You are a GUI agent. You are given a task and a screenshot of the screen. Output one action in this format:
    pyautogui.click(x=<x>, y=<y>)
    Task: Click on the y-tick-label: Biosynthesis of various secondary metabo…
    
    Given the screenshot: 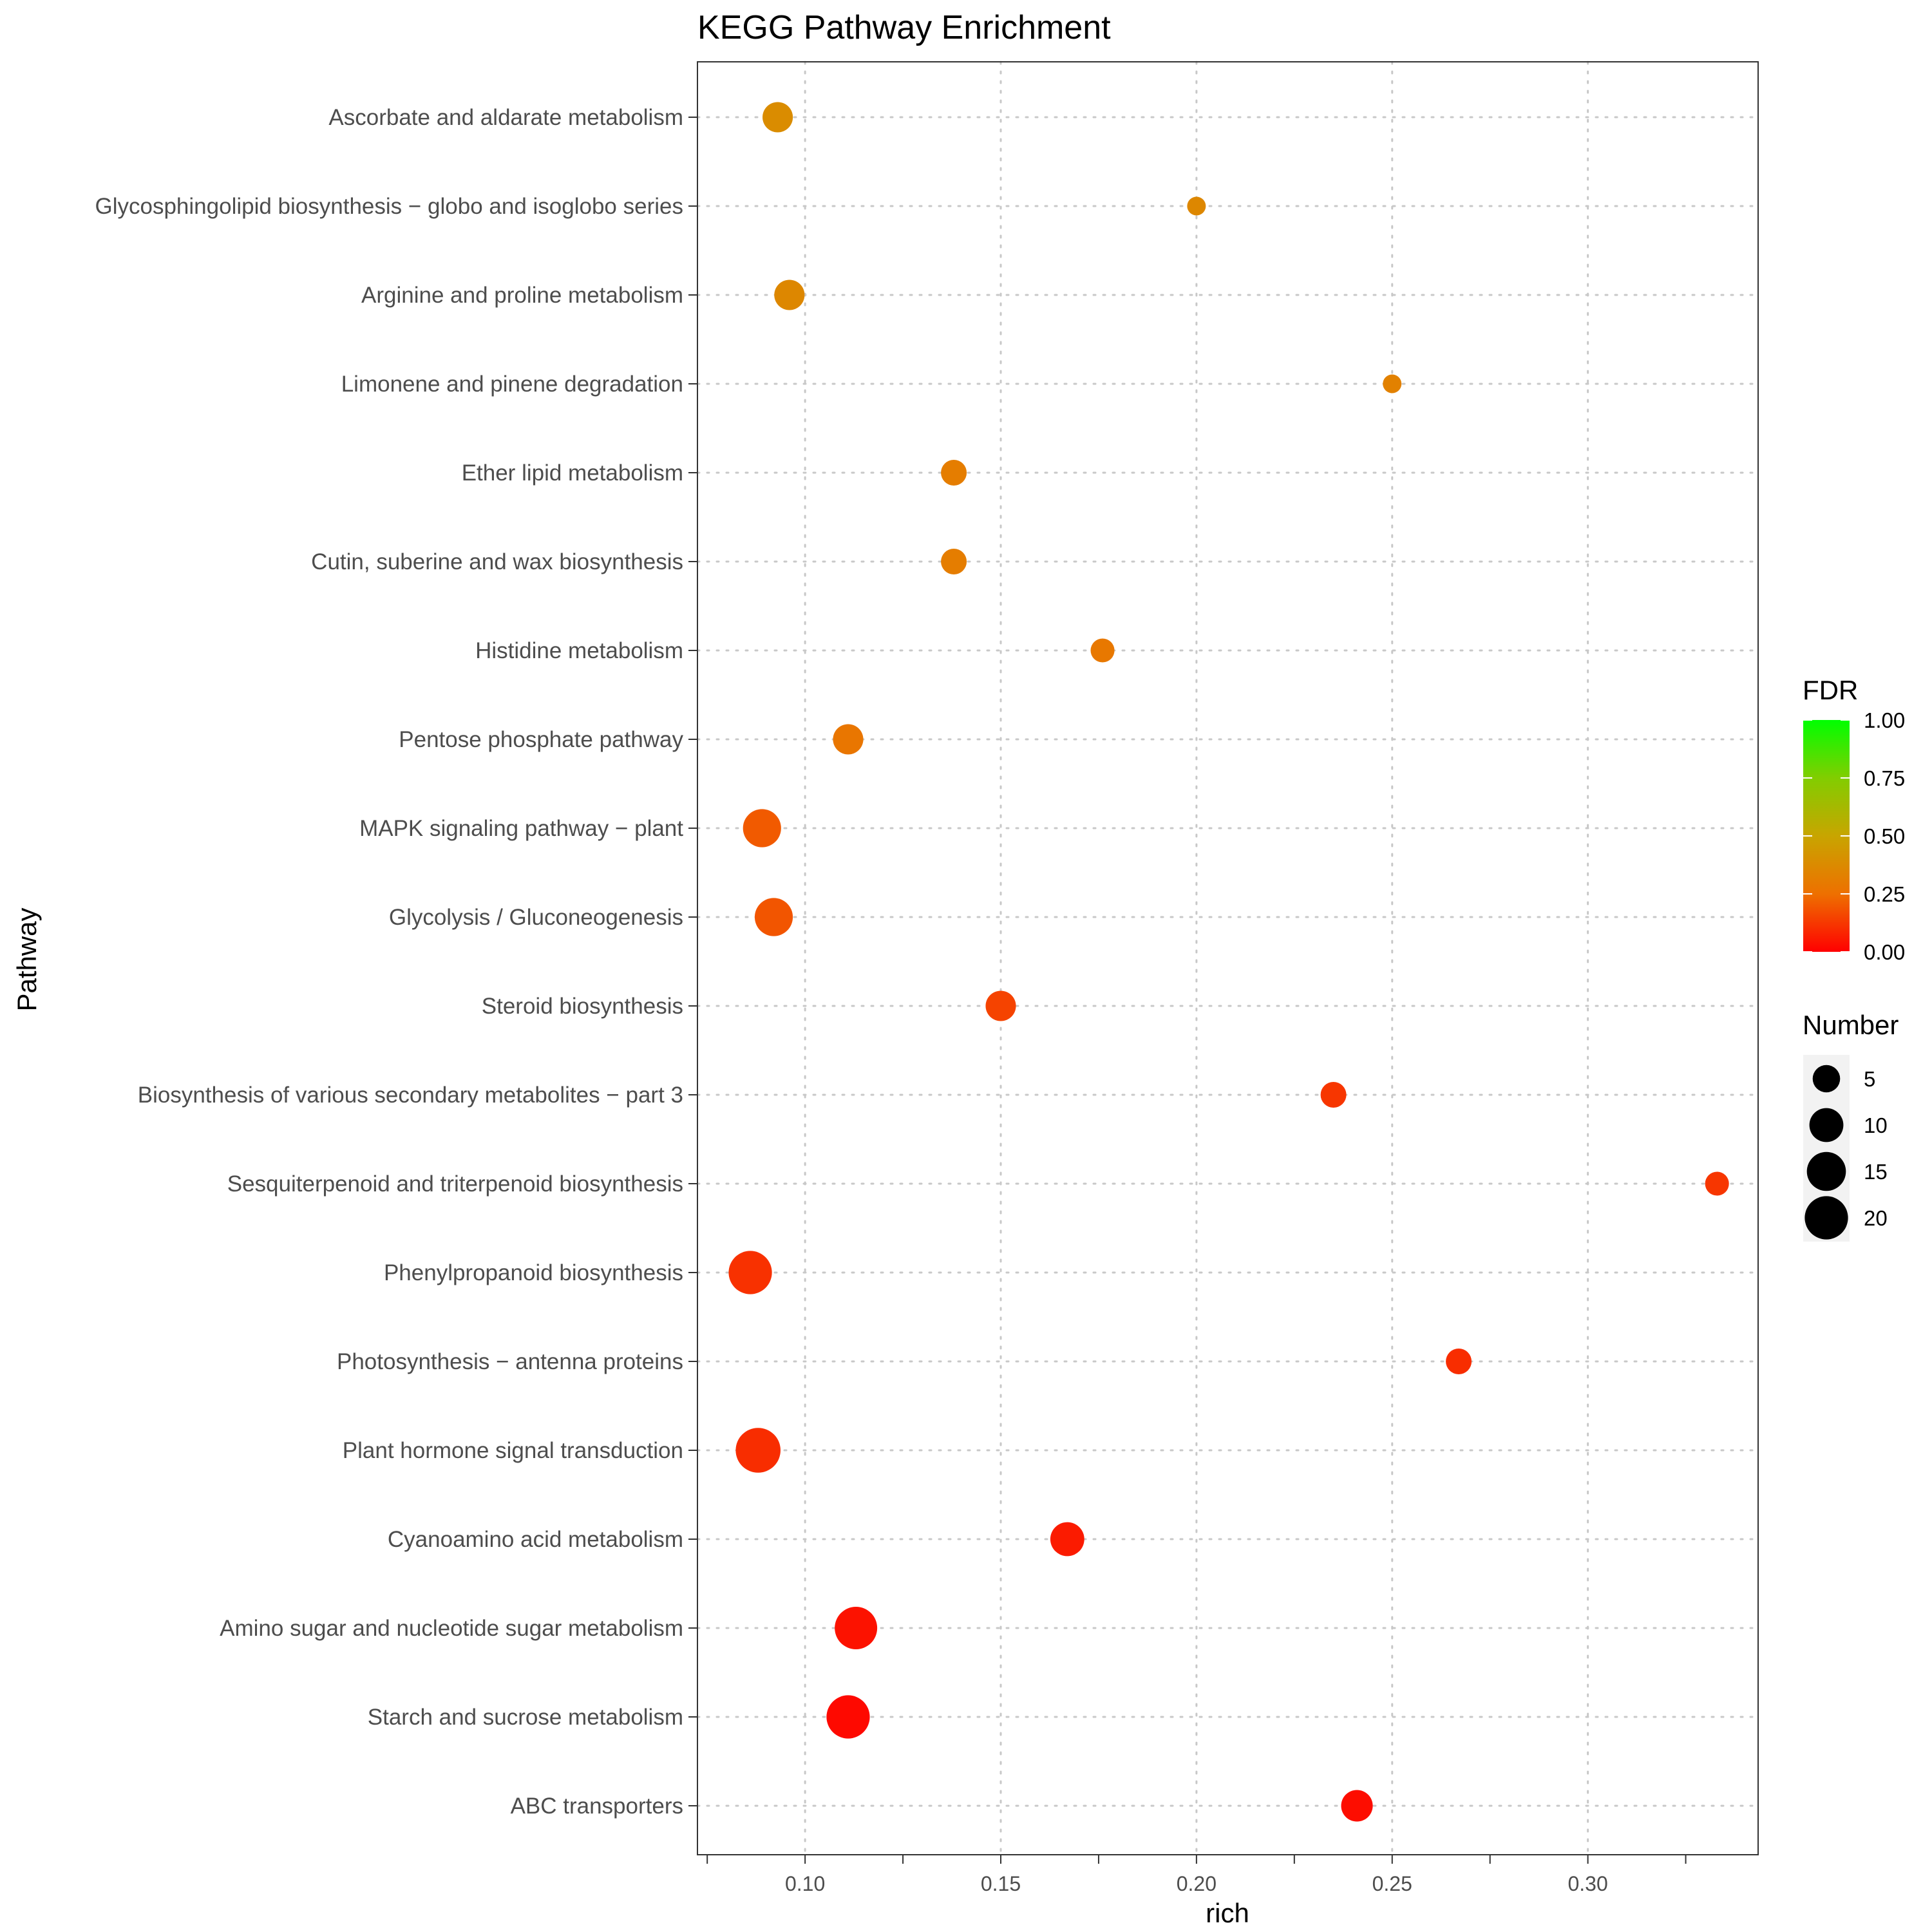 What is the action you would take?
    pyautogui.click(x=411, y=1095)
    